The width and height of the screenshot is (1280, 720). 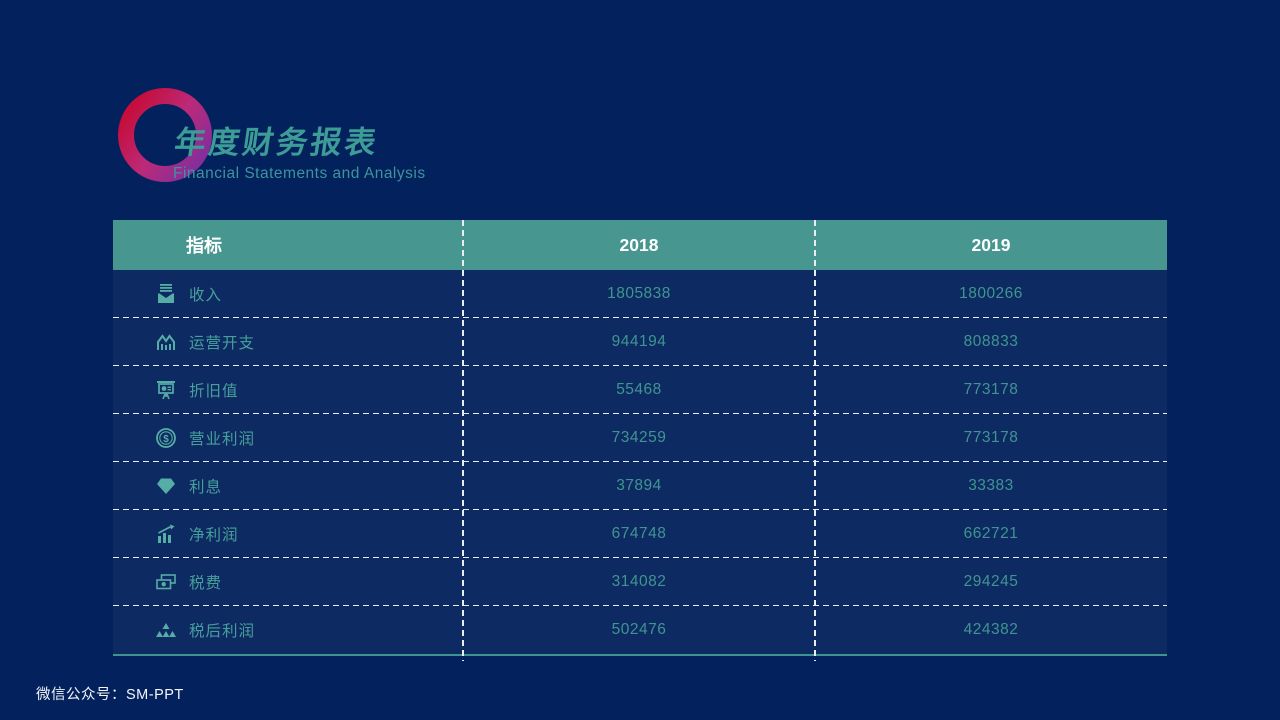 I want to click on gem-icon, so click(x=166, y=486).